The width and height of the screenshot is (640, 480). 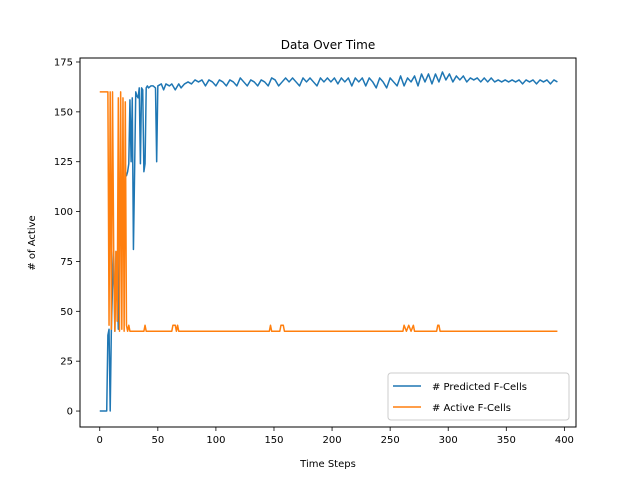 I want to click on y-tick-label: 0, so click(x=70, y=412).